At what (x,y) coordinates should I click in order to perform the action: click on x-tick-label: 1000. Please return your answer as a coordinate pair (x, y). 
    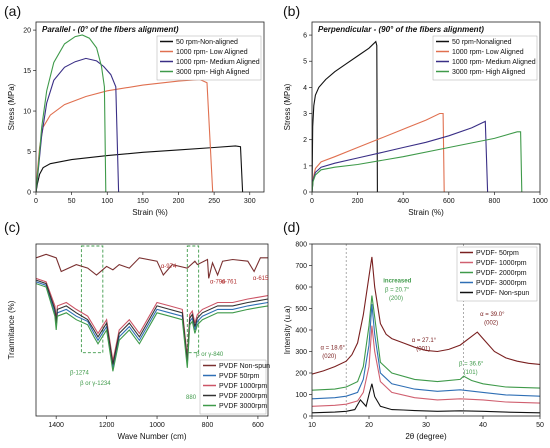
    Looking at the image, I should click on (157, 425).